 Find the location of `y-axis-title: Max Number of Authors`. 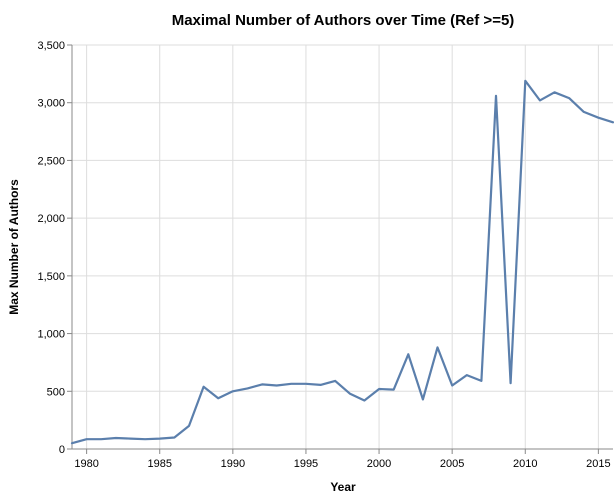

y-axis-title: Max Number of Authors is located at coordinates (14, 247).